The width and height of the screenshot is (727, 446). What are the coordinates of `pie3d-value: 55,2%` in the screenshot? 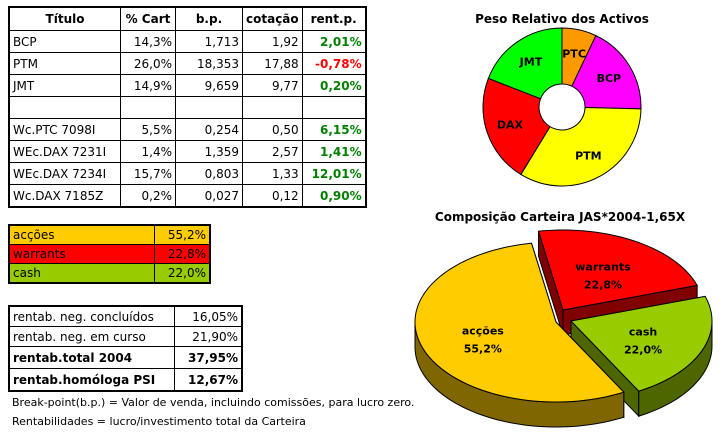 It's located at (483, 349).